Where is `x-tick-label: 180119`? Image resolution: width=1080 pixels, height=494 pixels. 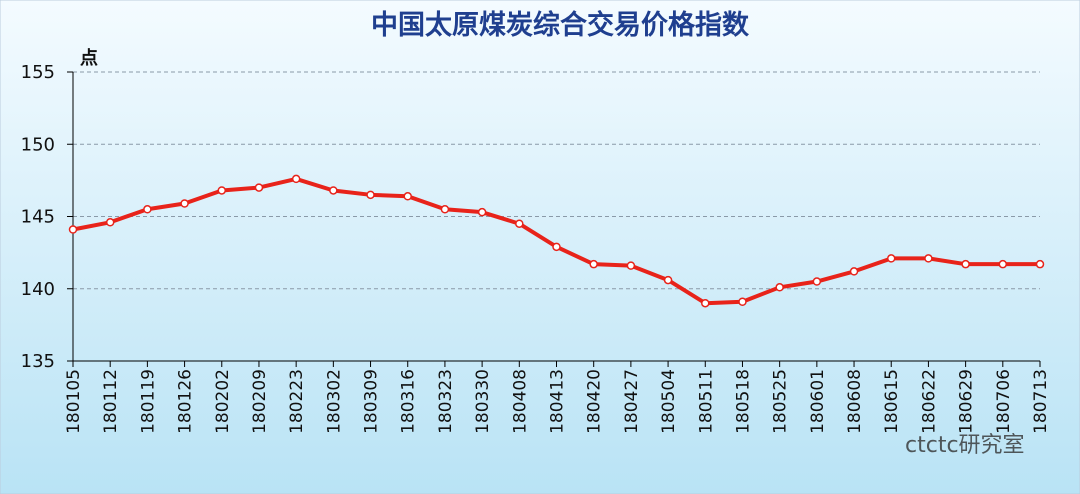 x-tick-label: 180119 is located at coordinates (148, 401).